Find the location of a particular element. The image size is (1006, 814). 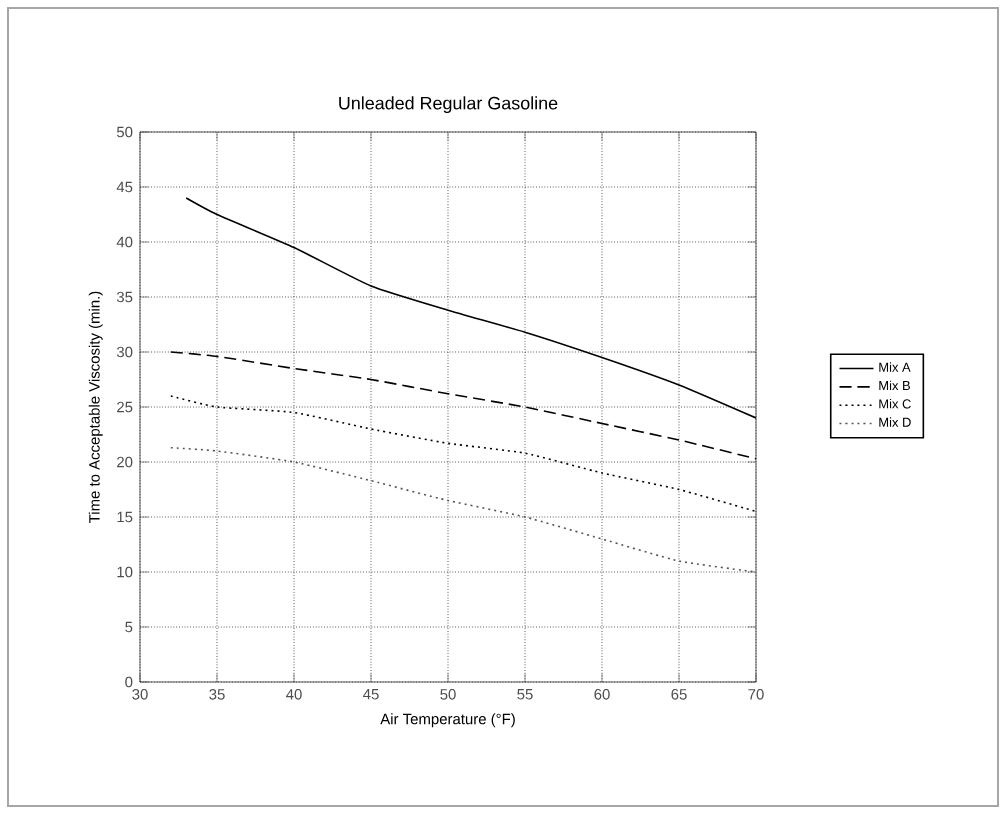

chart-title: Unleaded Regular Gasoline is located at coordinates (448, 105).